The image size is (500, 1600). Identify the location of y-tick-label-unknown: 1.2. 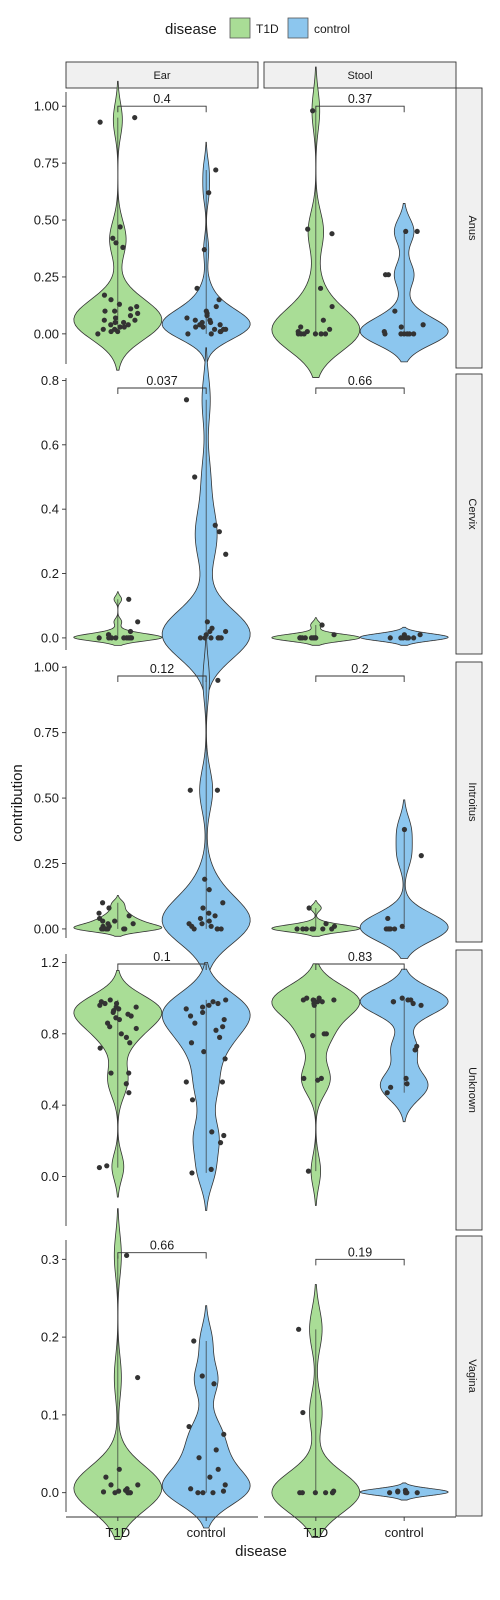
(50, 962).